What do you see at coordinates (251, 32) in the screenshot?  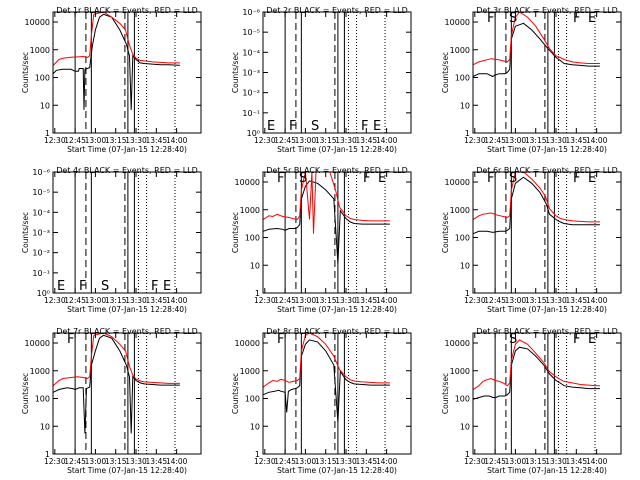 I see `y-tick-label: 10⁻⁵` at bounding box center [251, 32].